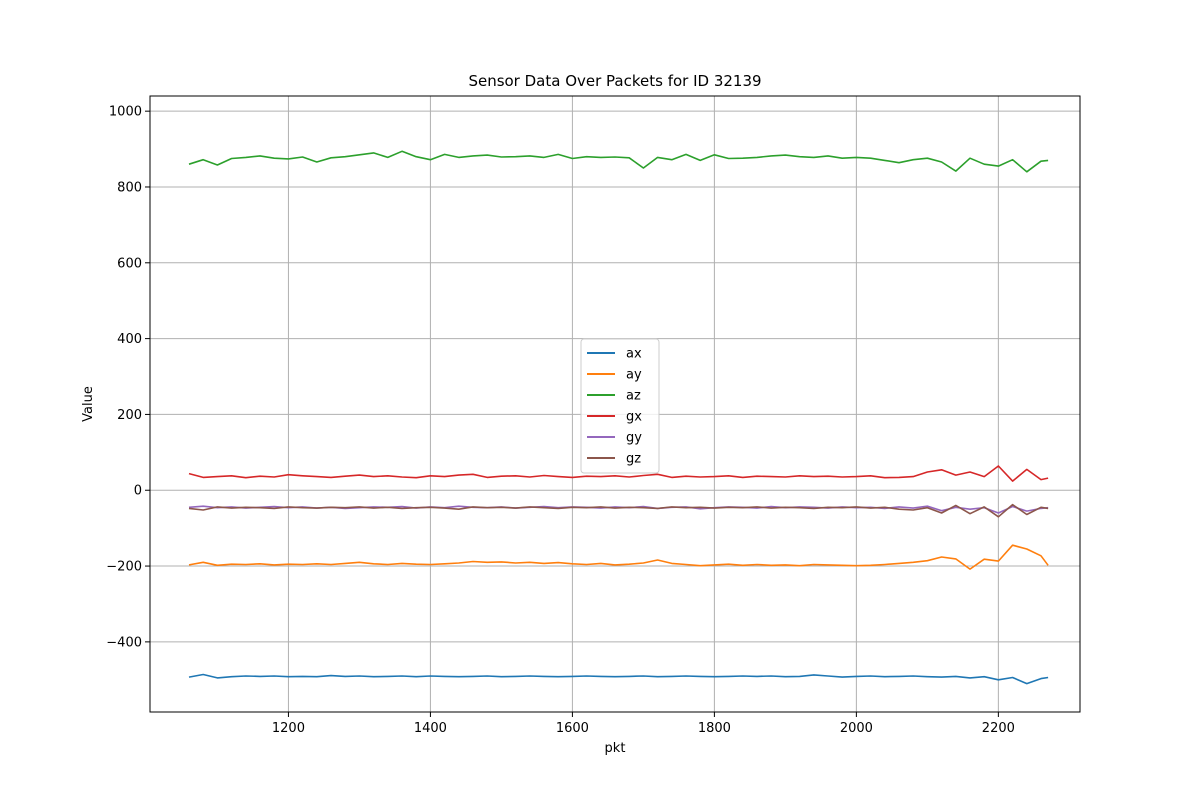 This screenshot has width=1200, height=800. I want to click on y-tick-label: 200, so click(129, 415).